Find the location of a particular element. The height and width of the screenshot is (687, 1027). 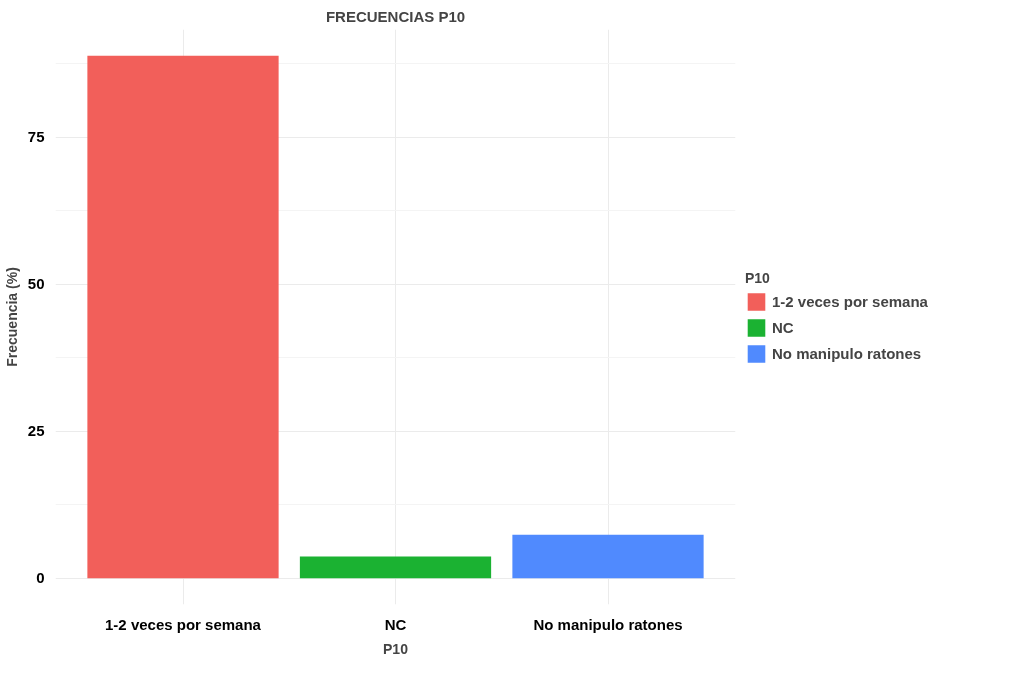

legend-label: 1-2 veces por semana is located at coordinates (850, 301).